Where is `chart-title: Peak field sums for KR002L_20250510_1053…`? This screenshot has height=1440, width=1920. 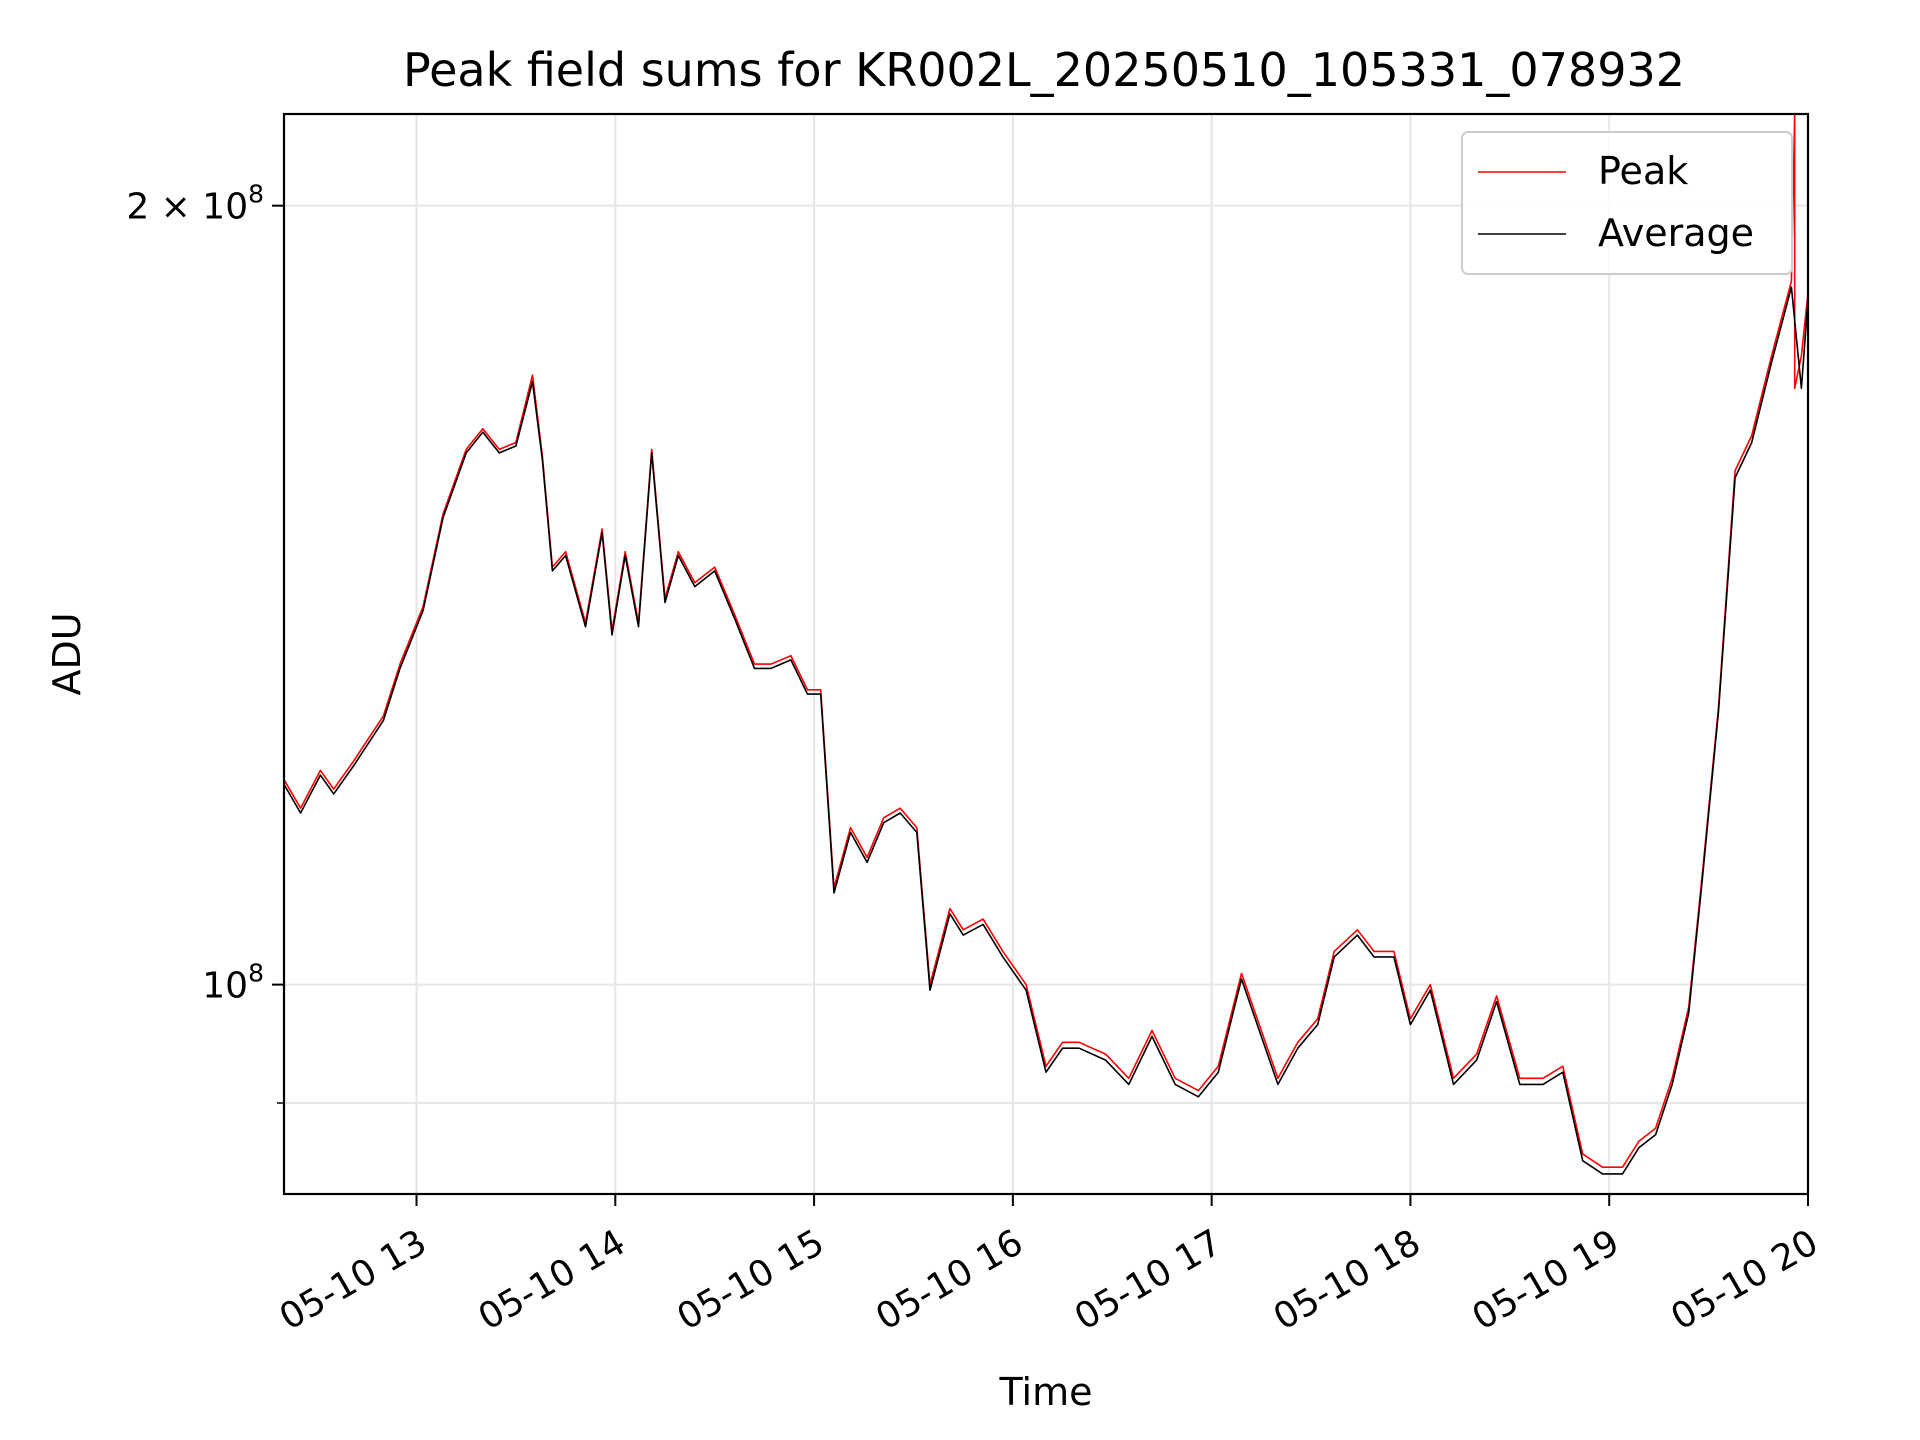 chart-title: Peak field sums for KR002L_20250510_1053… is located at coordinates (1044, 70).